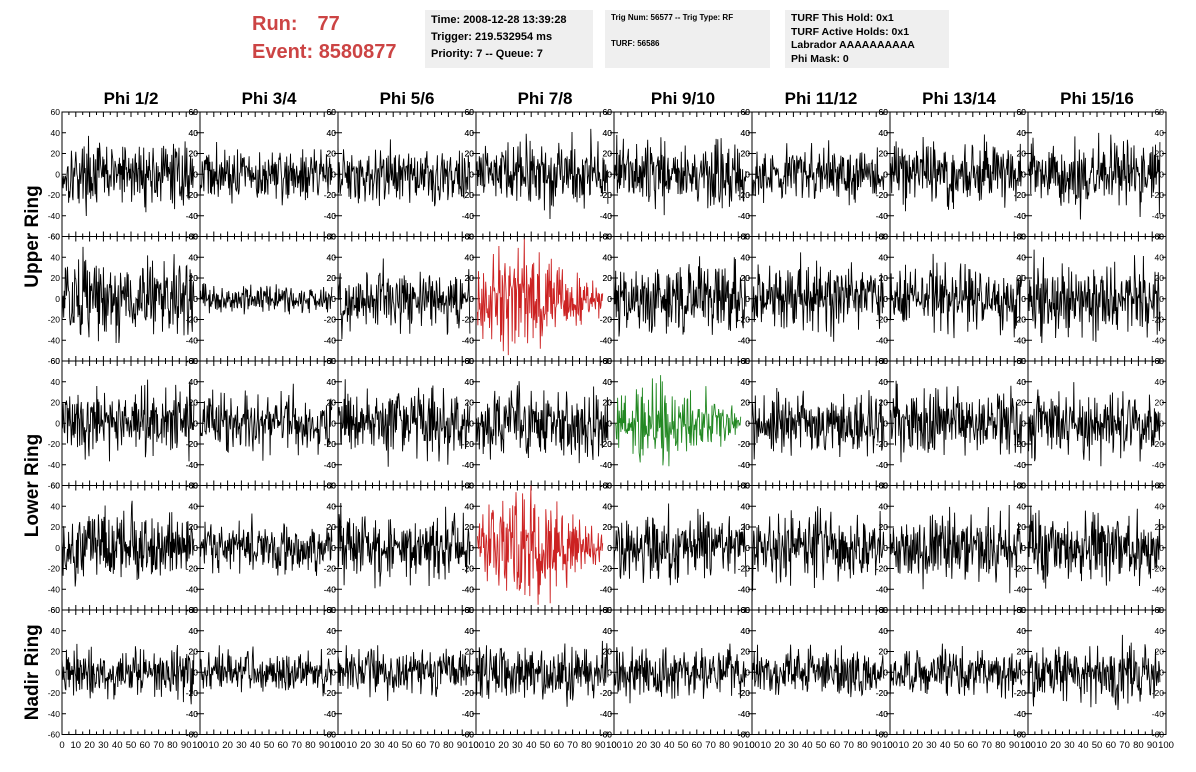  I want to click on column-header: Phi 3/4, so click(269, 98).